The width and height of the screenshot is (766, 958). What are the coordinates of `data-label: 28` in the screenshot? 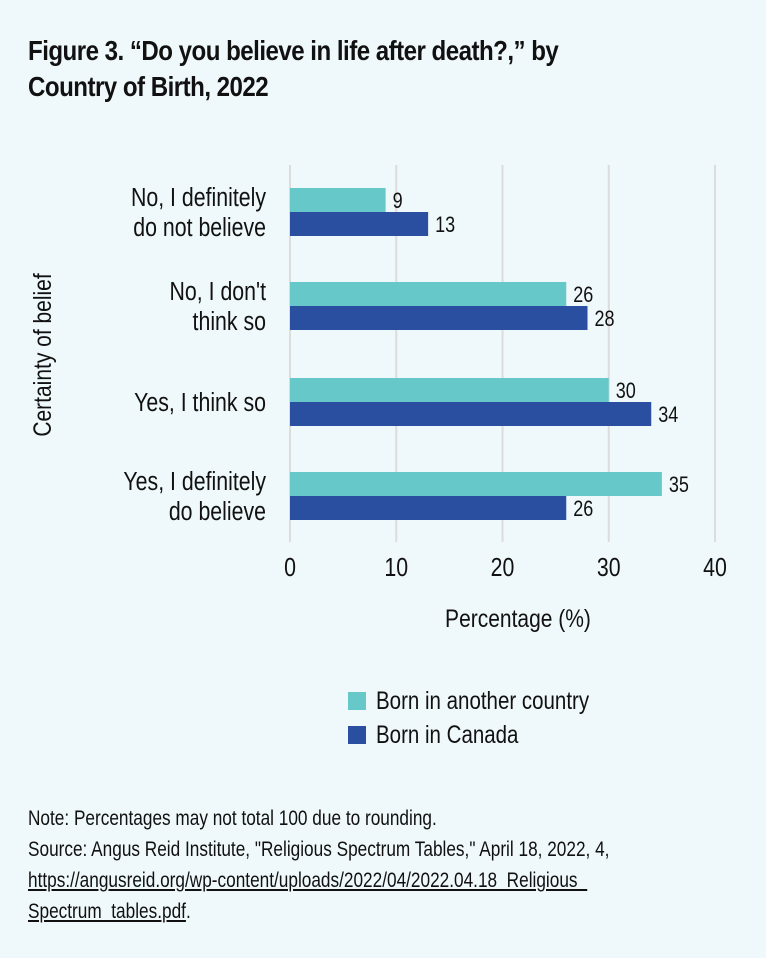 It's located at (605, 319).